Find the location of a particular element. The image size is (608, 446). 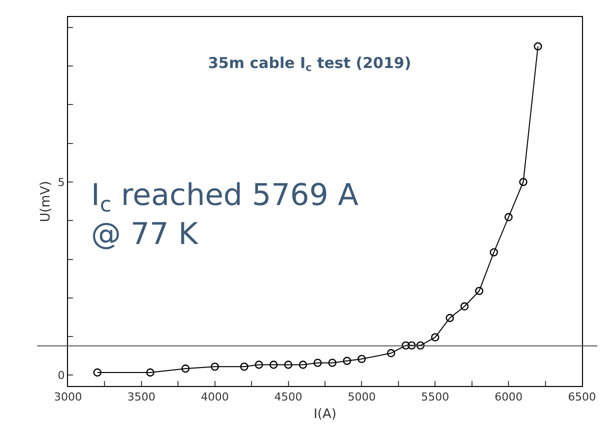

x-axis-title: I(A) is located at coordinates (325, 414).